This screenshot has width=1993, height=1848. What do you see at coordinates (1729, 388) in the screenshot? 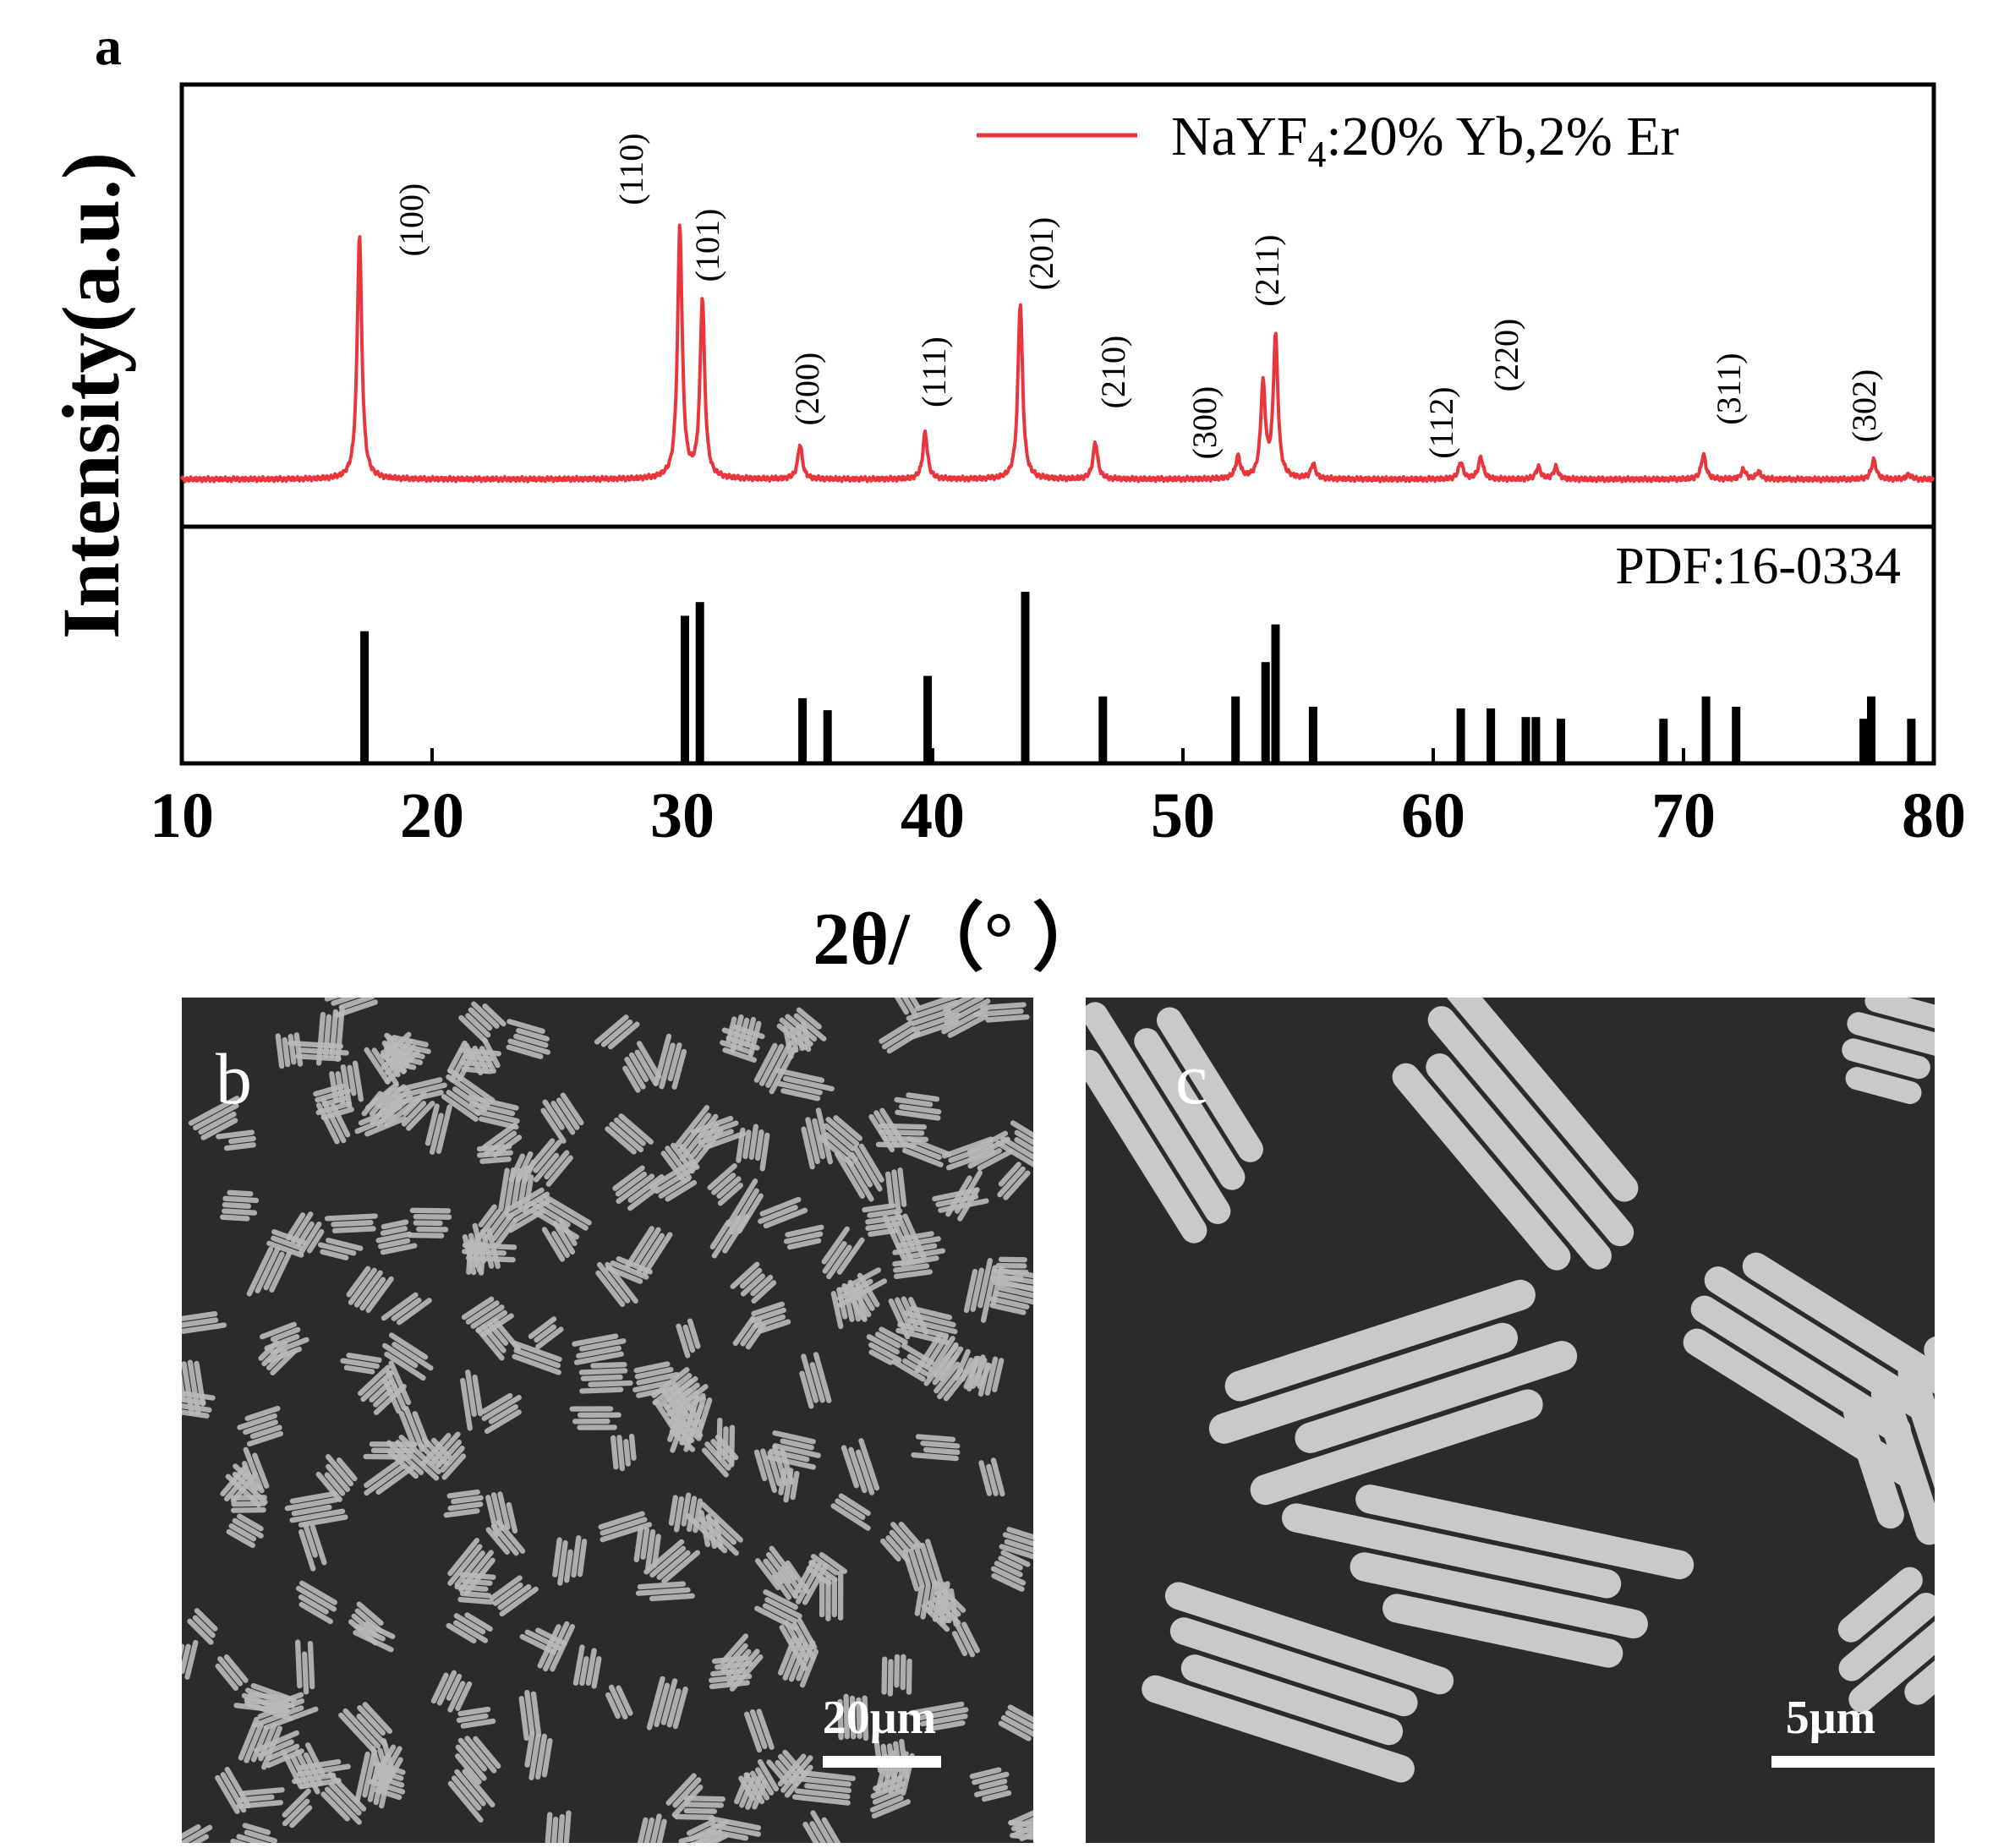
I see `peak-label: (311)` at bounding box center [1729, 388].